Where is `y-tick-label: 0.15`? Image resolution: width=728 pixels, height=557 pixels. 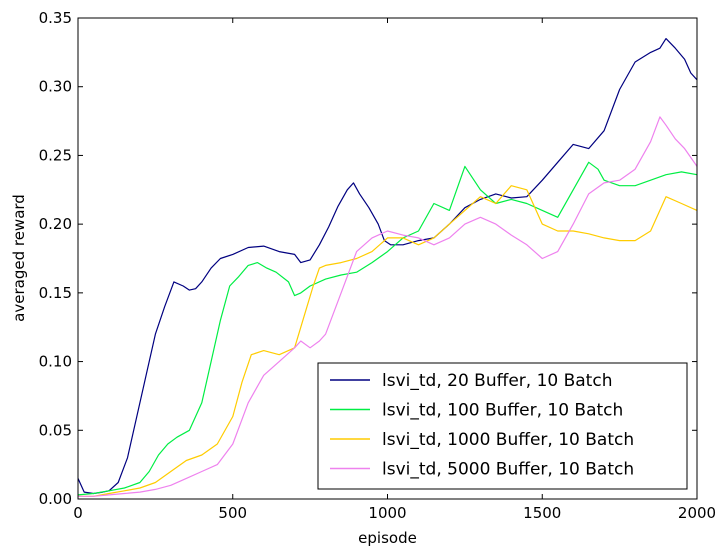 y-tick-label: 0.15 is located at coordinates (55, 293).